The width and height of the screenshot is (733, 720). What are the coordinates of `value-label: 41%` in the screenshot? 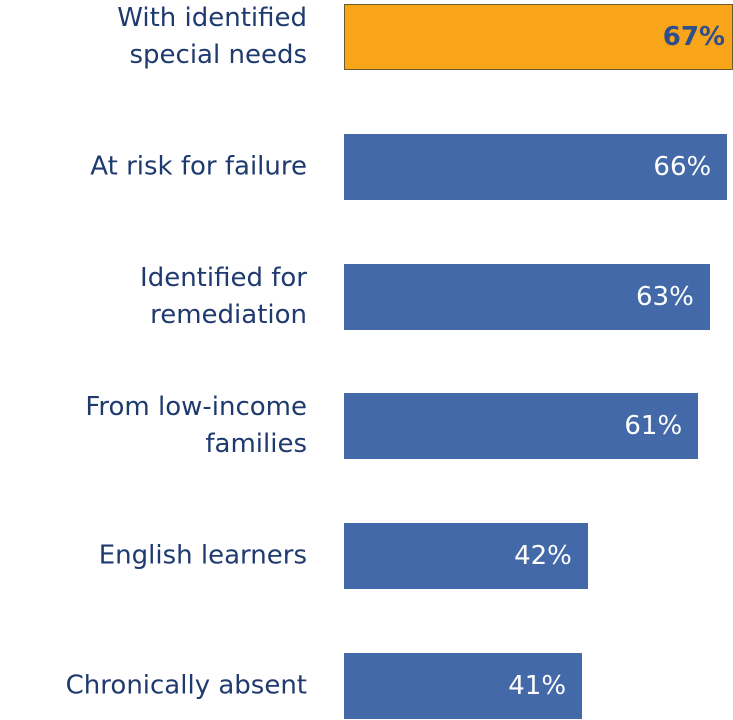 It's located at (537, 686).